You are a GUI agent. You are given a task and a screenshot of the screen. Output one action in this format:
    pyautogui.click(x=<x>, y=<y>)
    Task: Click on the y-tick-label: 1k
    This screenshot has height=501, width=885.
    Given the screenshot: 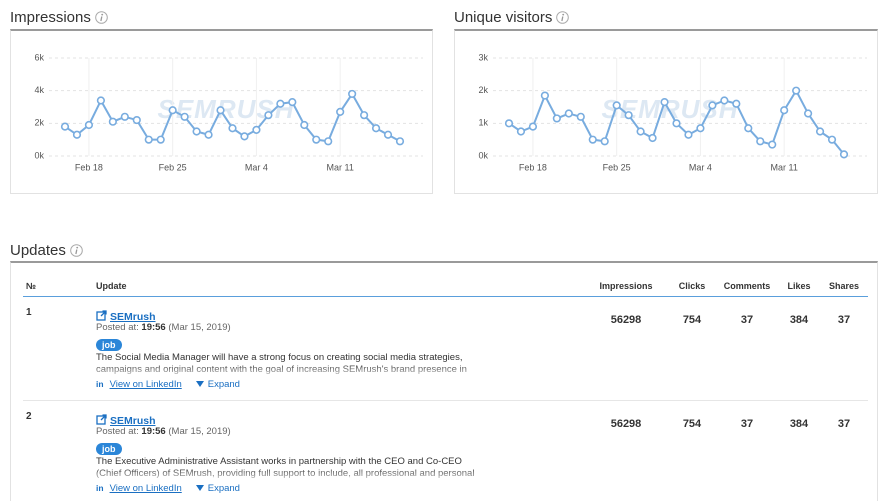 What is the action you would take?
    pyautogui.click(x=483, y=123)
    